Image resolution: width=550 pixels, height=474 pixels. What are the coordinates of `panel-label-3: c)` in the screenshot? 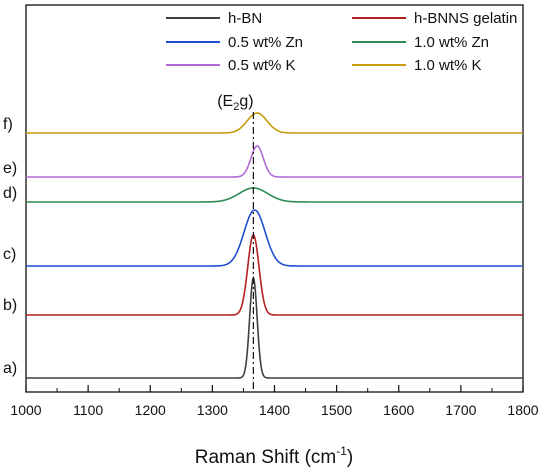 It's located at (9, 254).